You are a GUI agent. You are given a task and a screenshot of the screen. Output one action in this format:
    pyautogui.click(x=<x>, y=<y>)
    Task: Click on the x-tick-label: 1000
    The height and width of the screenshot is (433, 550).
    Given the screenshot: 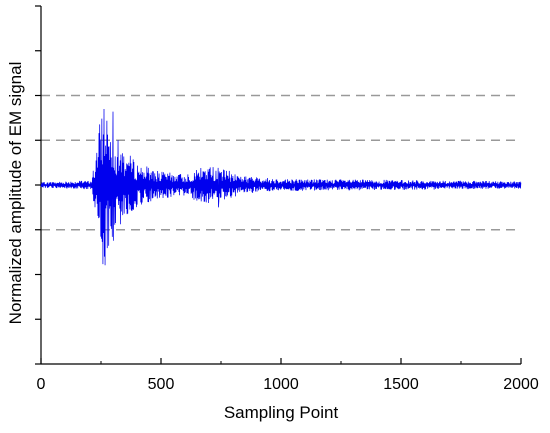 What is the action you would take?
    pyautogui.click(x=281, y=384)
    